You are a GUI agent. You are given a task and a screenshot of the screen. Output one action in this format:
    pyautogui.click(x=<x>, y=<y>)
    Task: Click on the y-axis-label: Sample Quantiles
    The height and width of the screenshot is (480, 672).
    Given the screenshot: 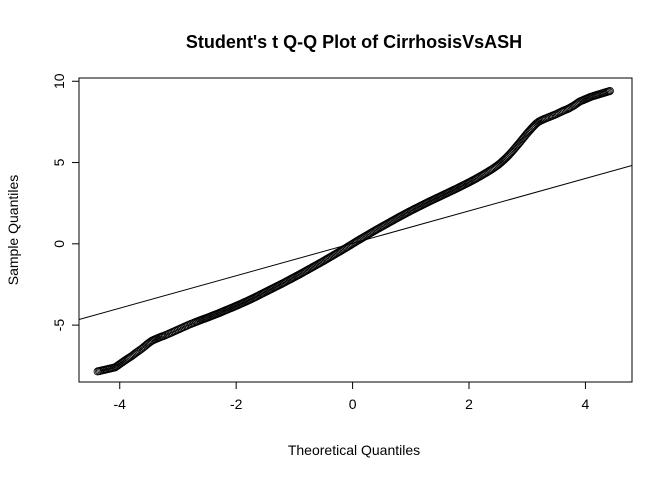 What is the action you would take?
    pyautogui.click(x=13, y=230)
    